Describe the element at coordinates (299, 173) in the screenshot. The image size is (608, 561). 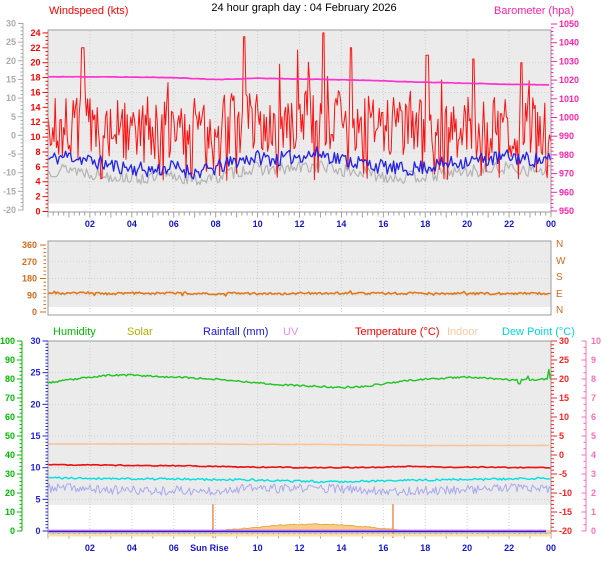
I see `series-unlabeled-gray-trace` at that location.